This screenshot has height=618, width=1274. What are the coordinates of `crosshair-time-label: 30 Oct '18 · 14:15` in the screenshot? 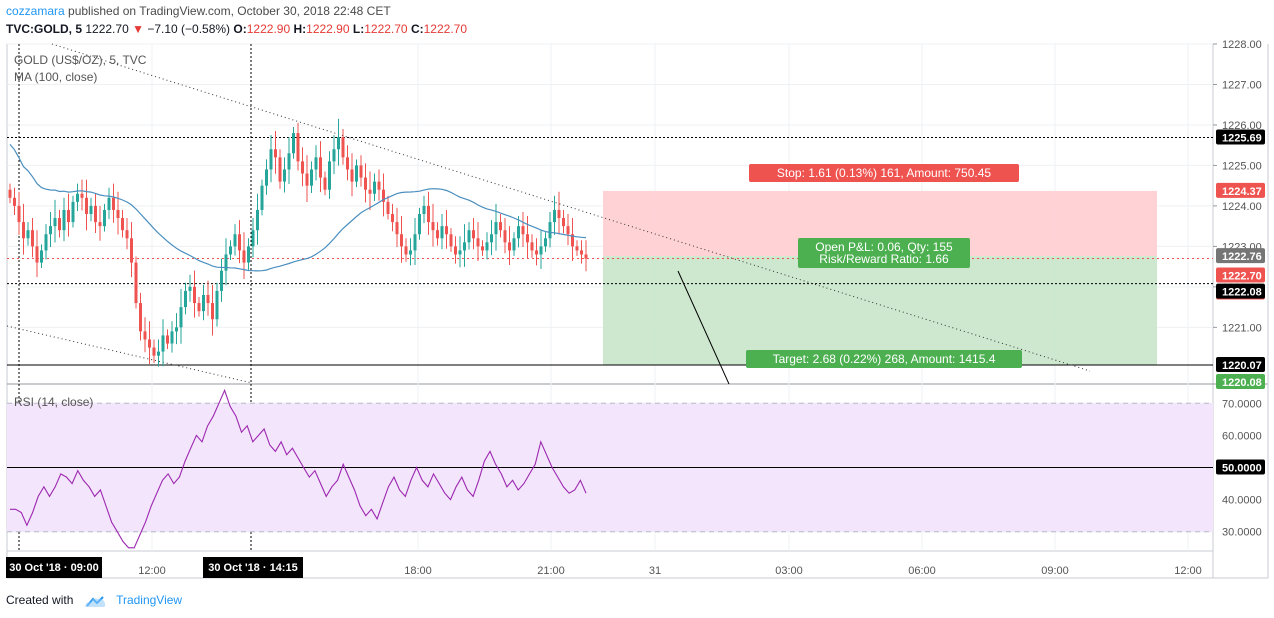 It's located at (252, 568).